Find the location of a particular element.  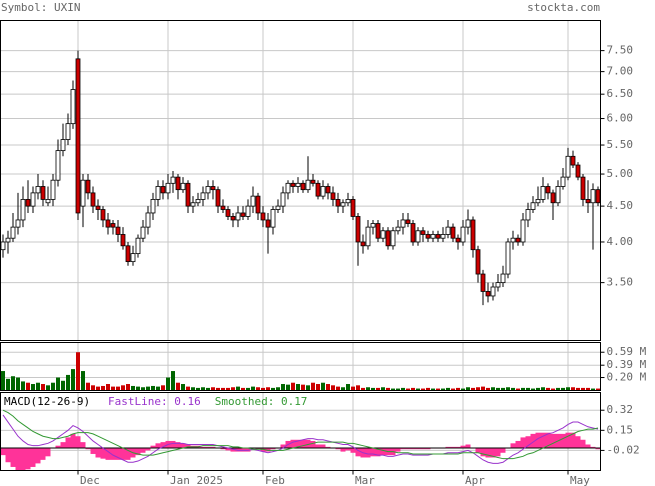

y-tick-label: 6.50 is located at coordinates (620, 93).